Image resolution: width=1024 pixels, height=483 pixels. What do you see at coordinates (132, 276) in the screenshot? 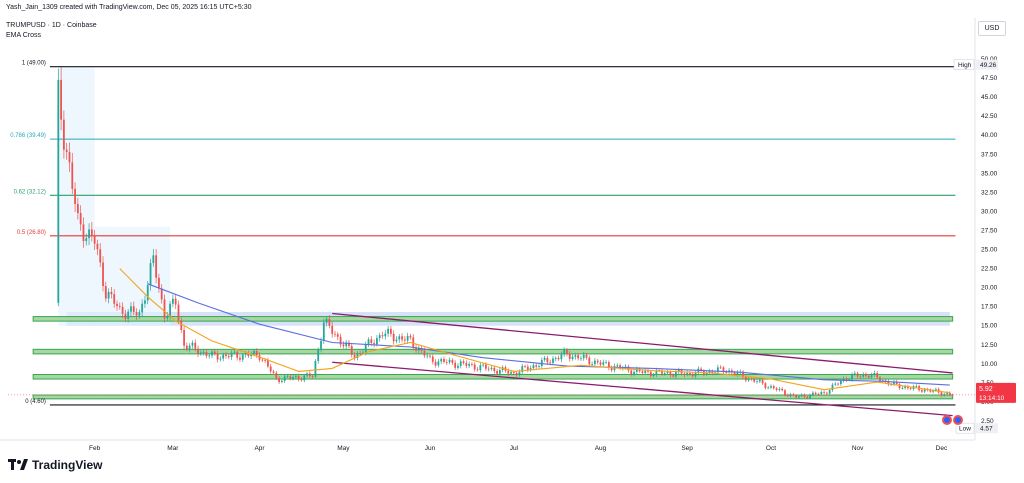
I see `volume-profile-box` at bounding box center [132, 276].